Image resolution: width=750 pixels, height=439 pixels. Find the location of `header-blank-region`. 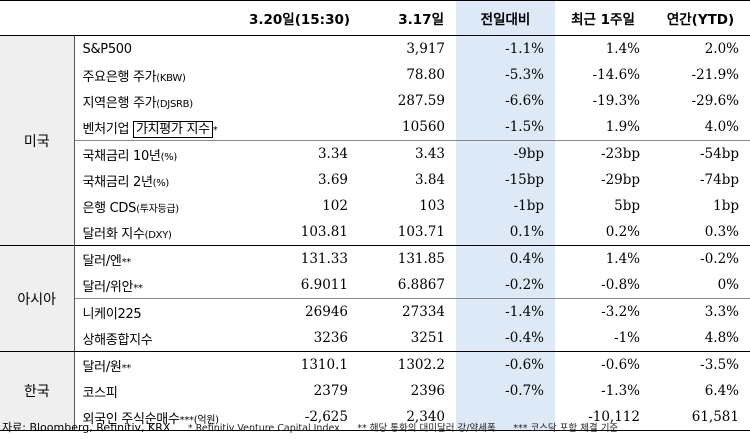

header-blank-region is located at coordinates (37, 18).